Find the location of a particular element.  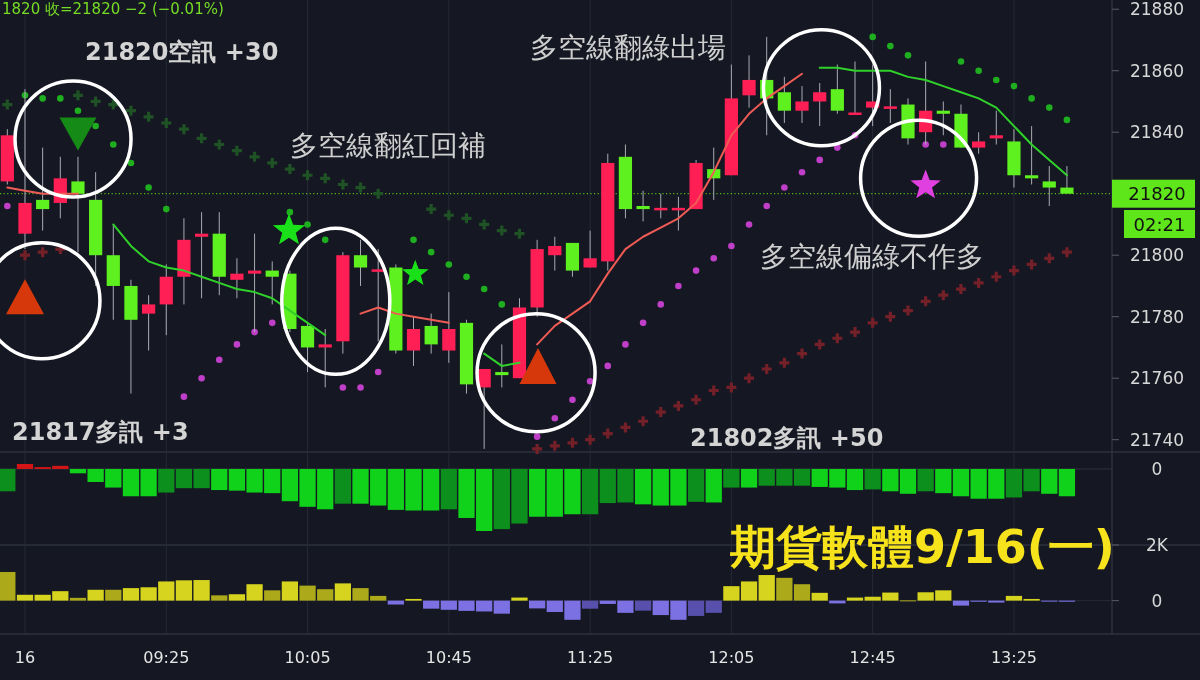

annotation: 多空線偏綠不作多 is located at coordinates (872, 256).